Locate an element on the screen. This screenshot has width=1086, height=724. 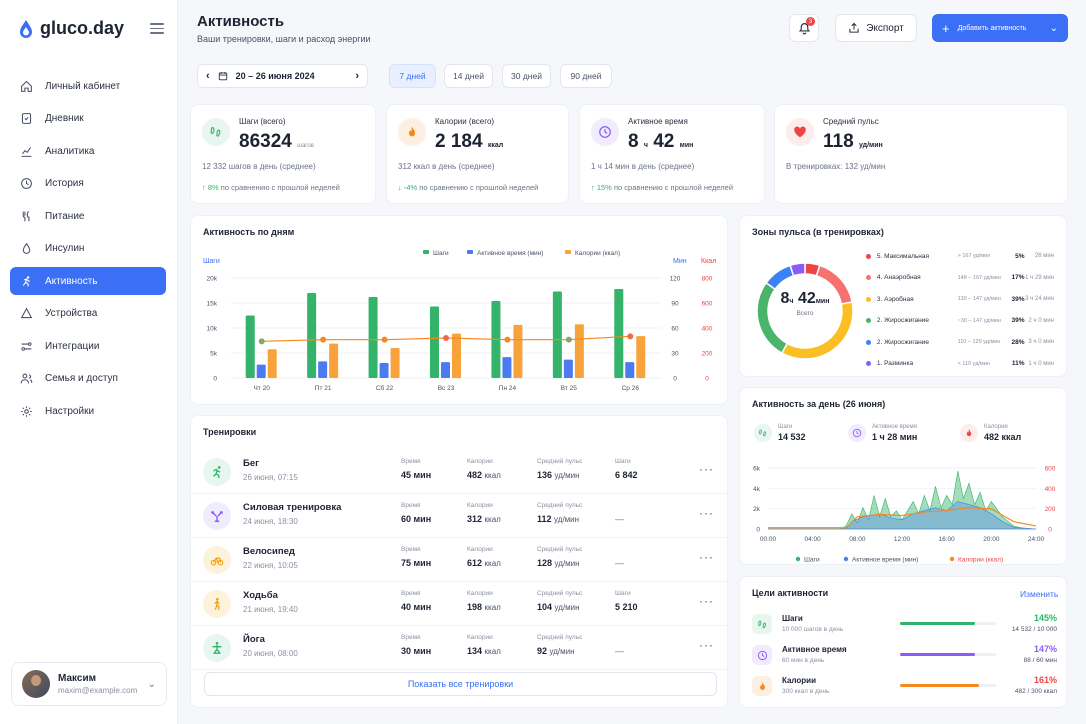
range-button: 7 дней is located at coordinates (412, 76).